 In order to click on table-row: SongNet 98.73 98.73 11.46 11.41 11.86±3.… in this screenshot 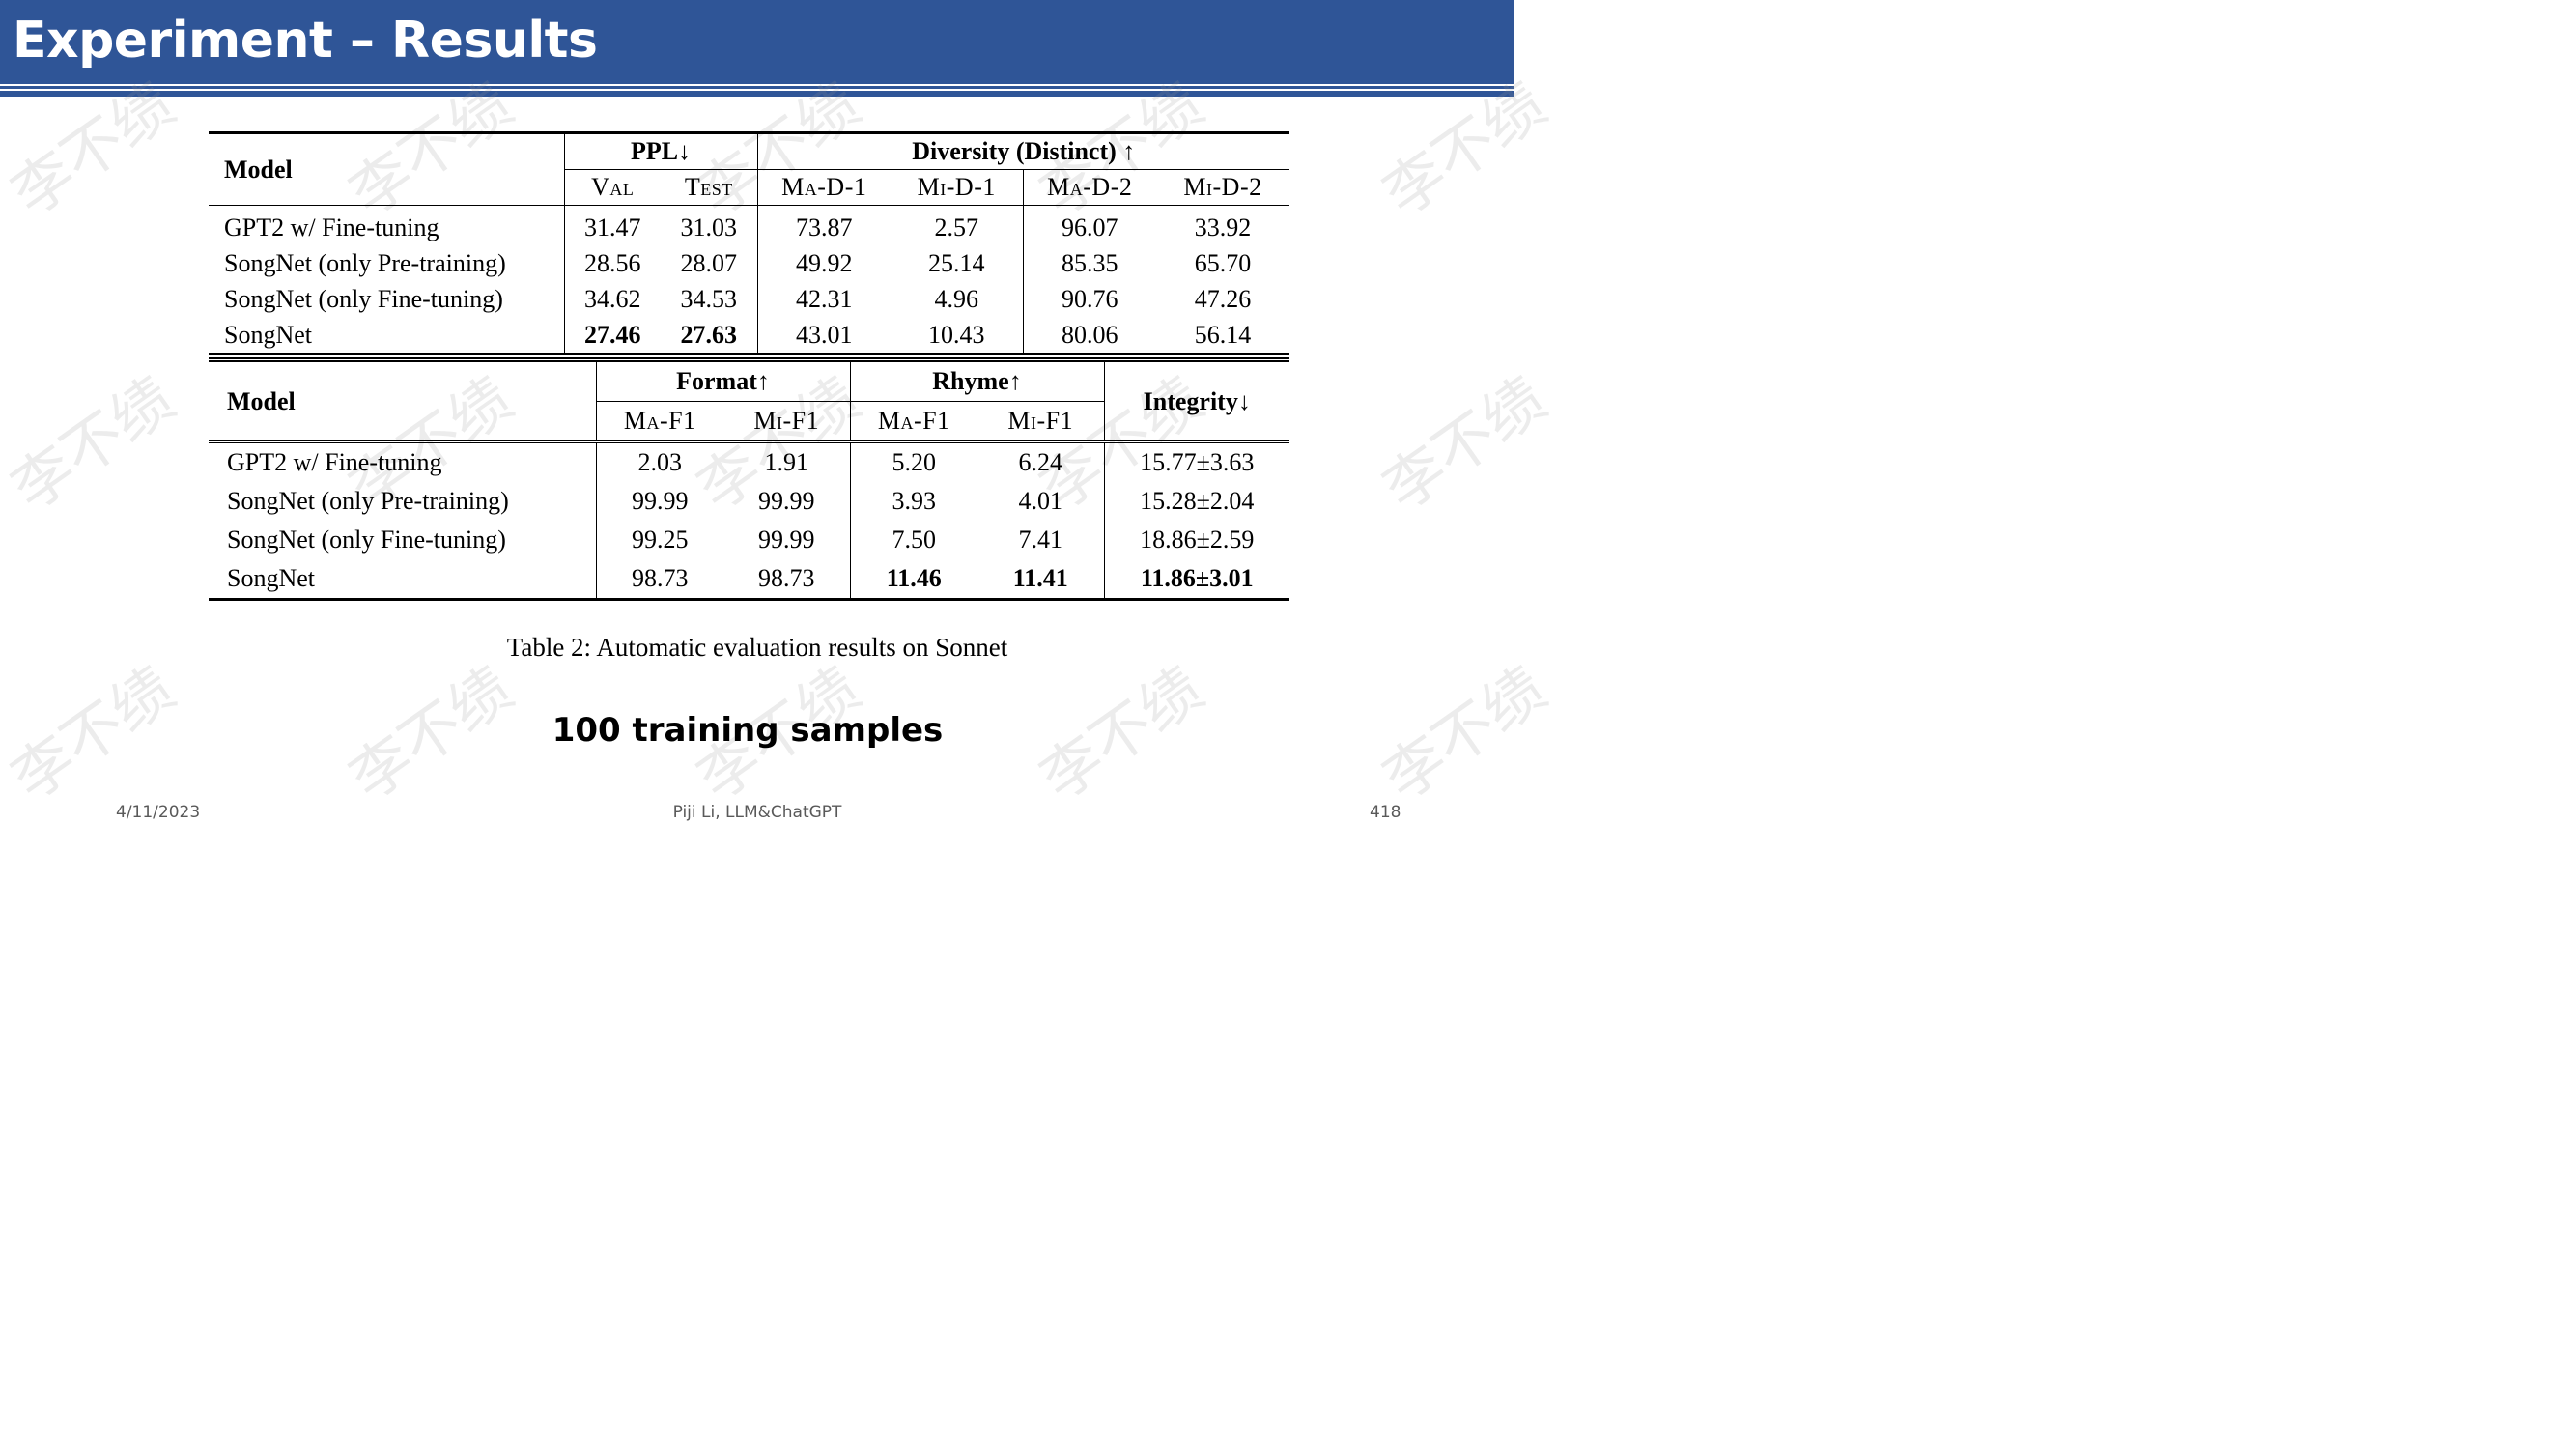, I will do `click(749, 579)`.